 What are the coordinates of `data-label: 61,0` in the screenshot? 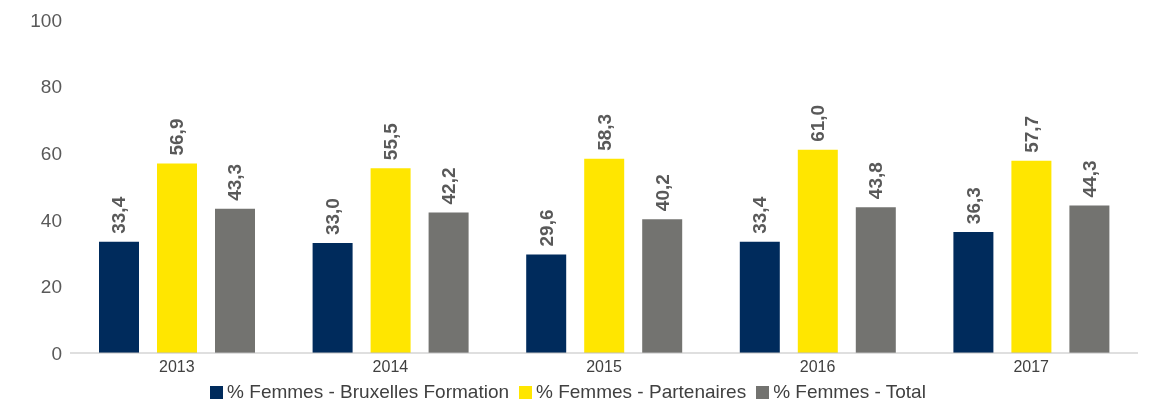 It's located at (818, 123).